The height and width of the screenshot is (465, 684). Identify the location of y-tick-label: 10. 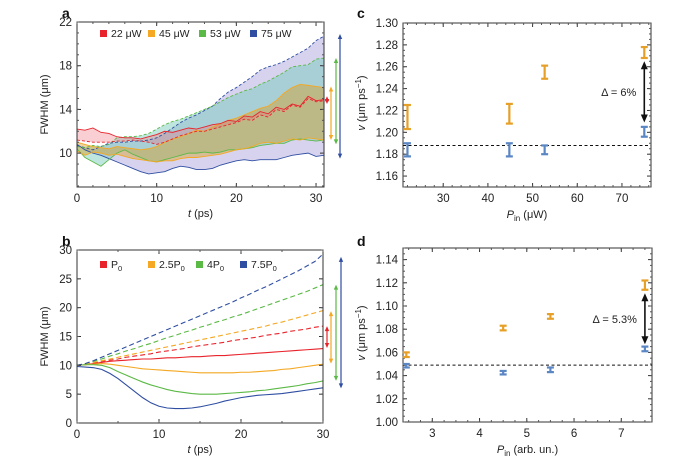
(65, 154).